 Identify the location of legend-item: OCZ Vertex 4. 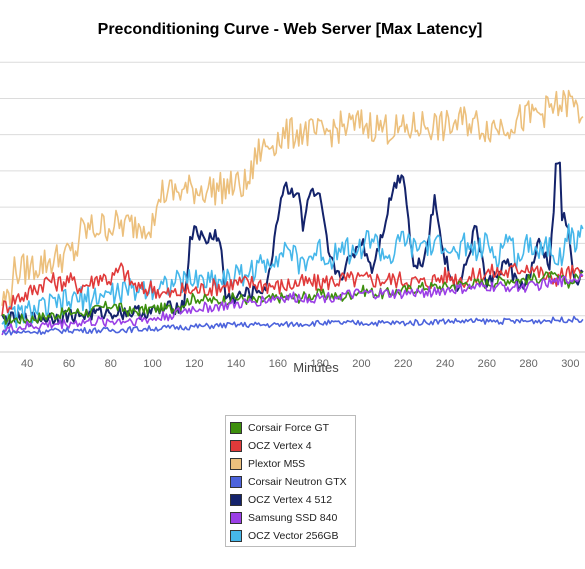
(290, 446).